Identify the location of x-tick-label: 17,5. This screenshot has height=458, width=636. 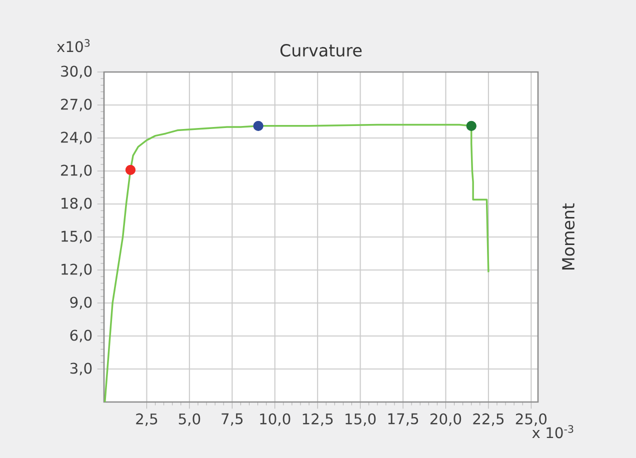
(403, 419).